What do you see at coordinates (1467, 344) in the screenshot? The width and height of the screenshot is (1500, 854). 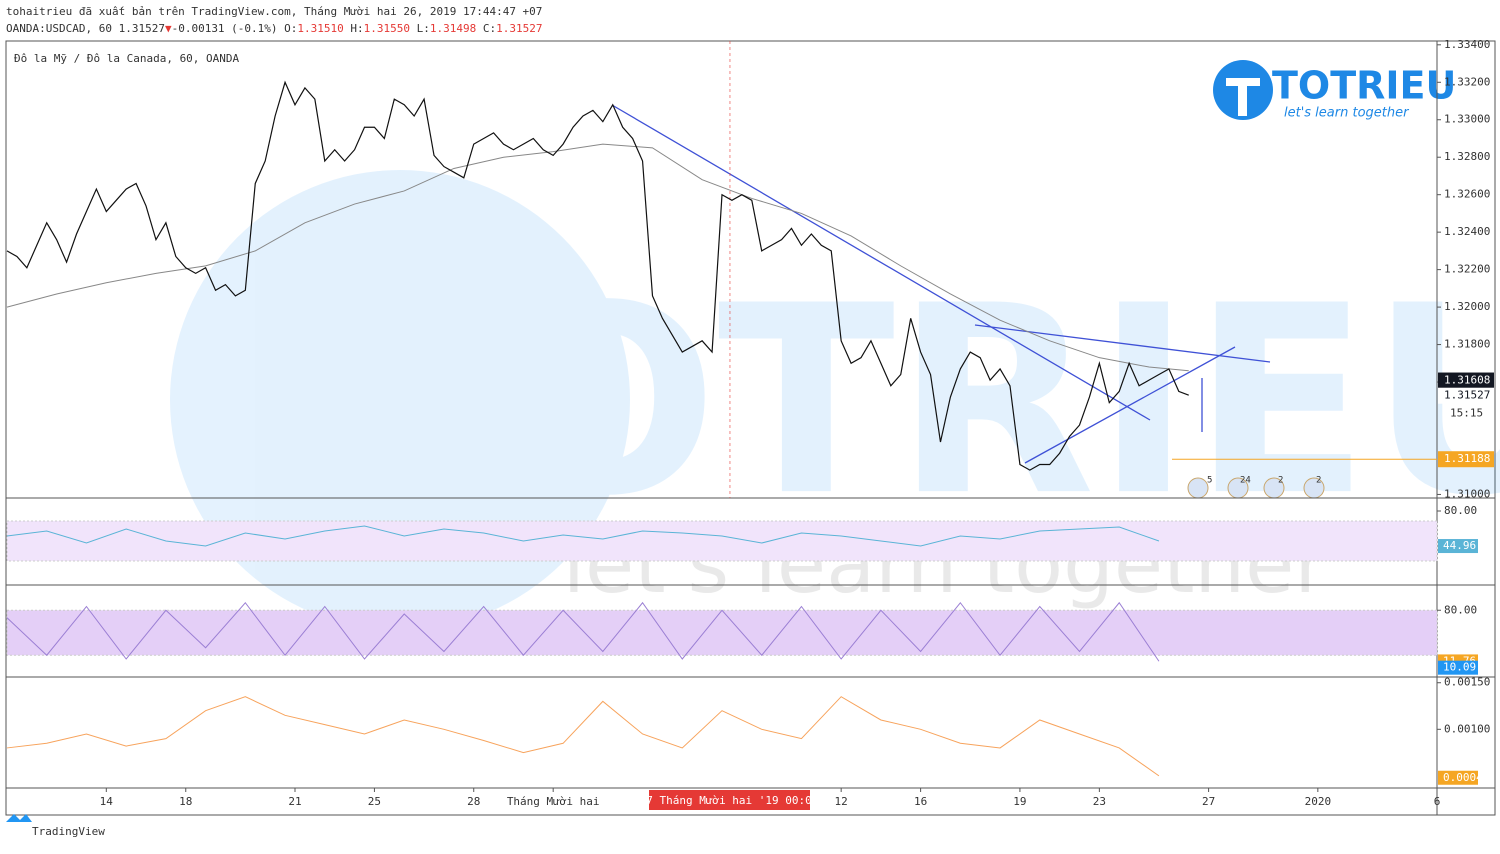 I see `y-tick-label: 1.31800` at bounding box center [1467, 344].